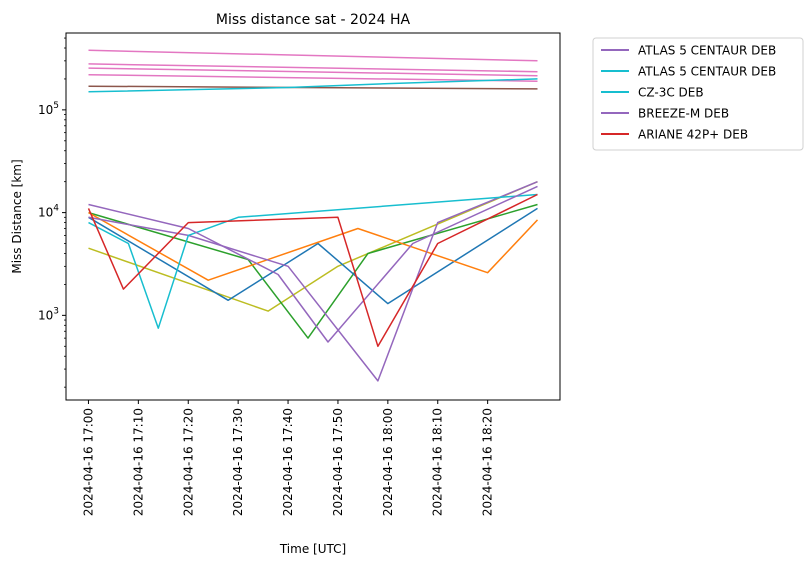 This screenshot has height=565, width=812. I want to click on x-tick-label: 2024-04-16 17:30, so click(238, 462).